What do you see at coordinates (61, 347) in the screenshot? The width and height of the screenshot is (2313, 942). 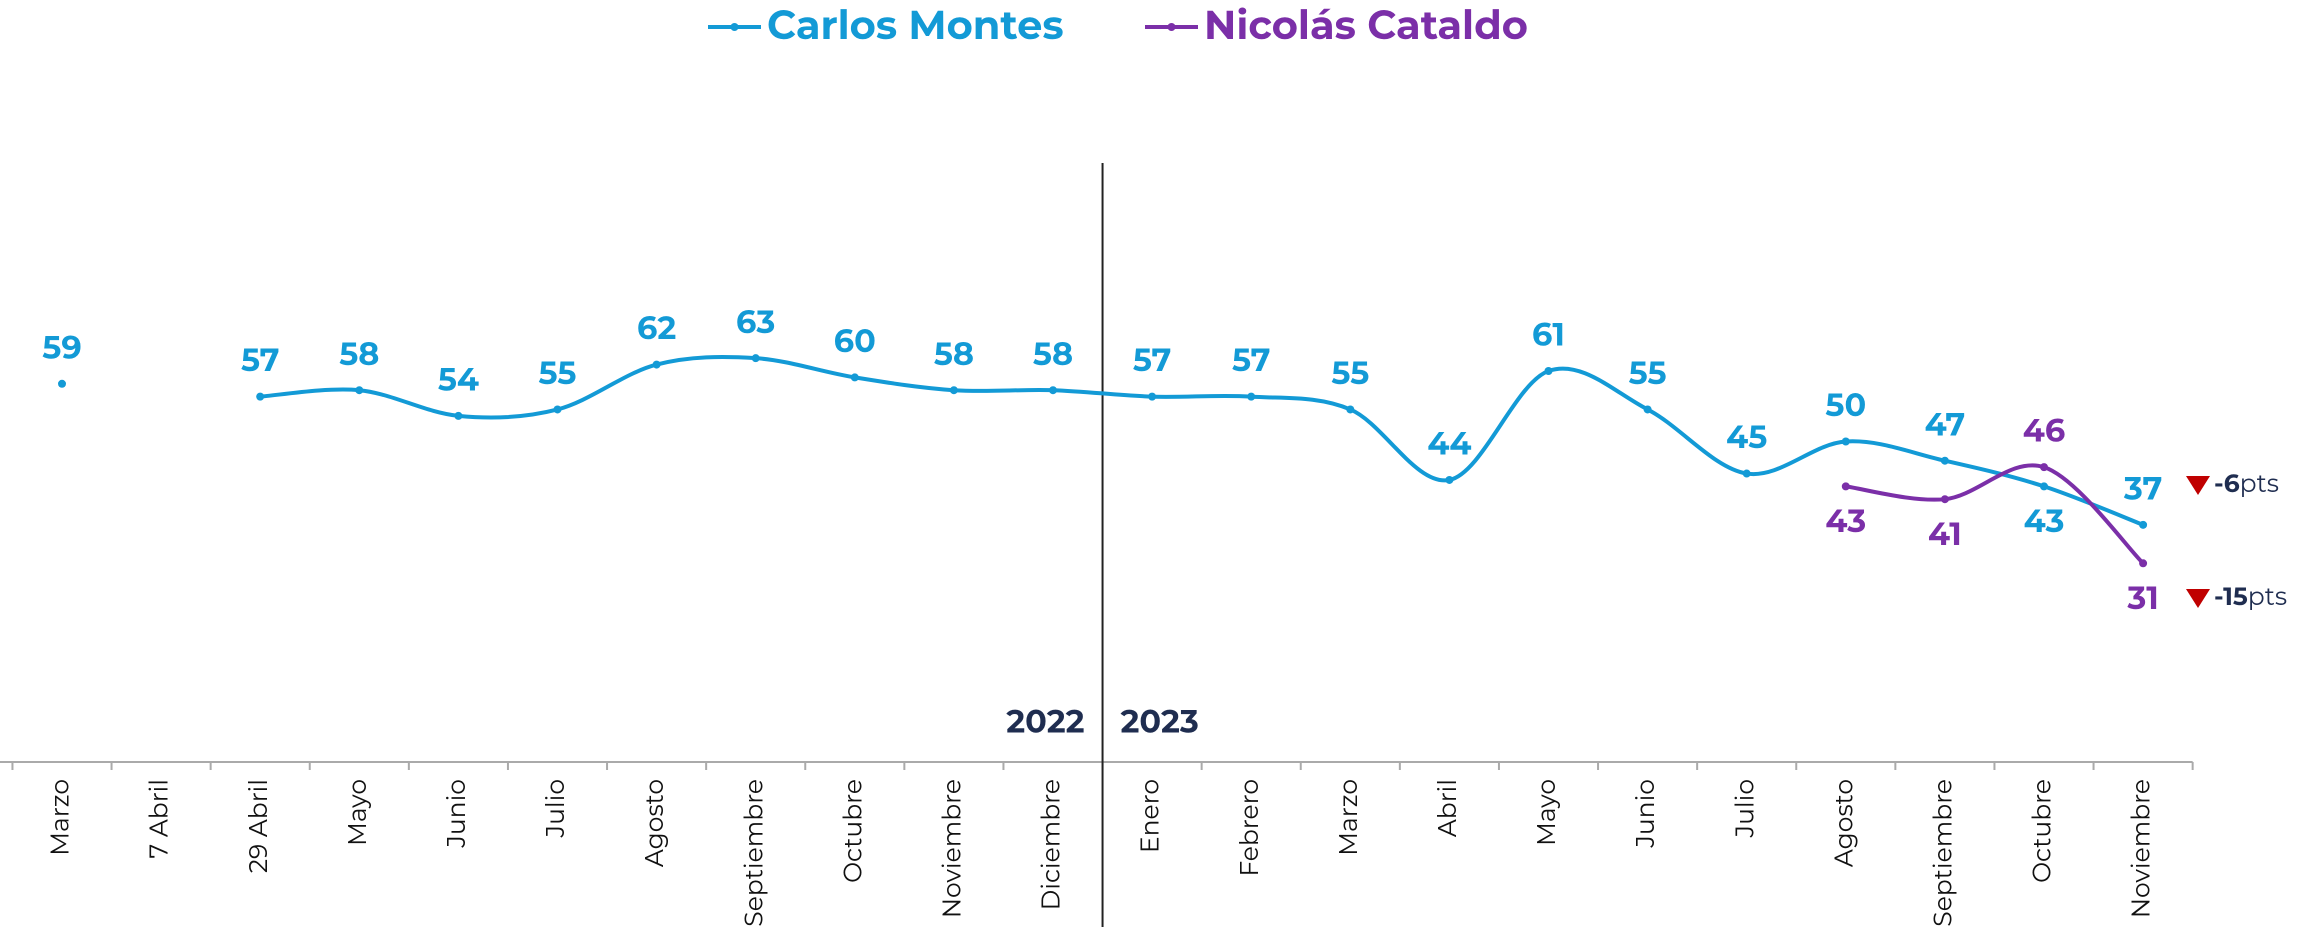 I see `data-label: 59` at bounding box center [61, 347].